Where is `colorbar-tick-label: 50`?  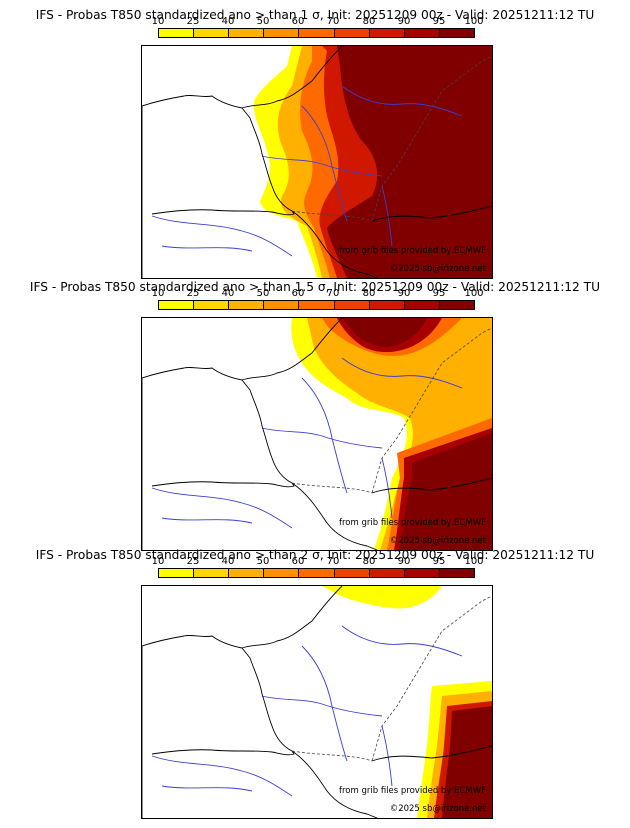 colorbar-tick-label: 50 is located at coordinates (263, 293).